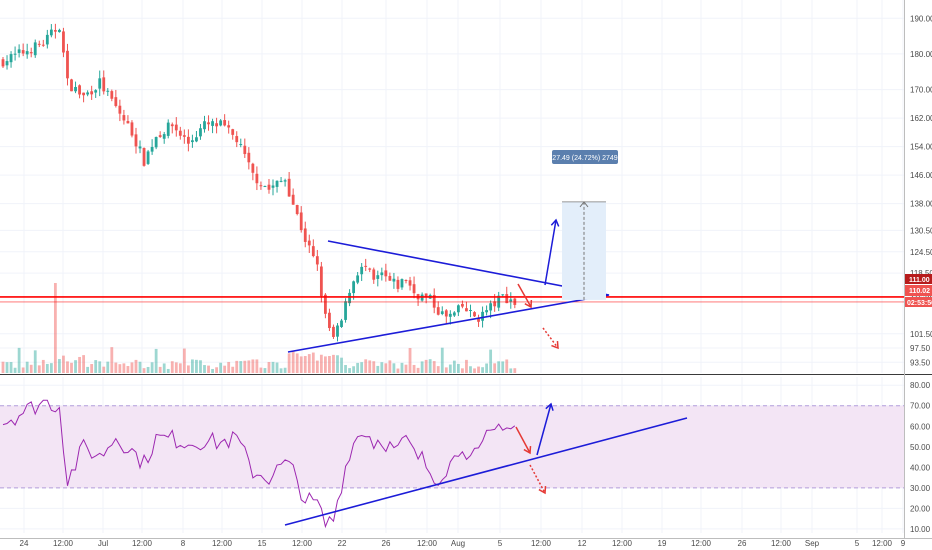  I want to click on measure-label: 27.49 (24.72%) 2749, so click(584, 158).